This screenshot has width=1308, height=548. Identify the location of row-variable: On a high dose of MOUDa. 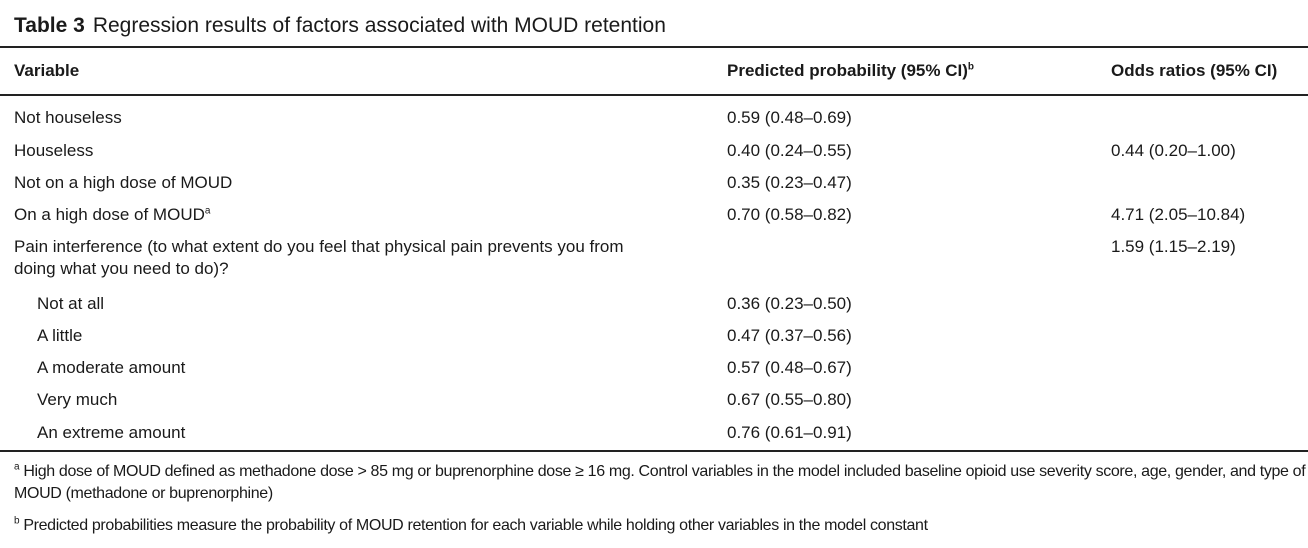
(112, 214).